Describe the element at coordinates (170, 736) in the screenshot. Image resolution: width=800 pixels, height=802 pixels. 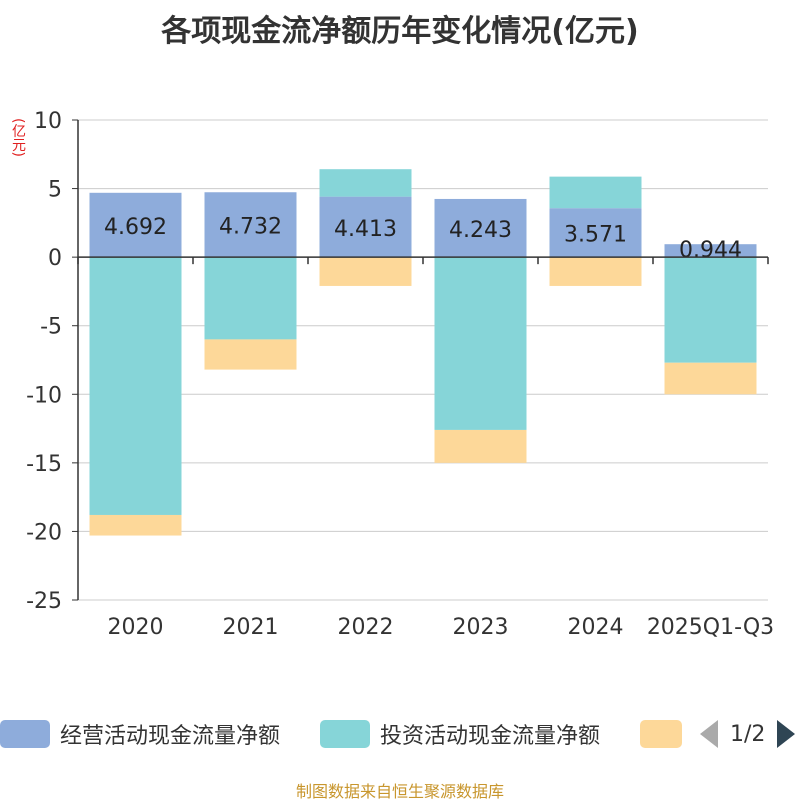
I see `legend-label-operating: 经营活动现金流量净额` at that location.